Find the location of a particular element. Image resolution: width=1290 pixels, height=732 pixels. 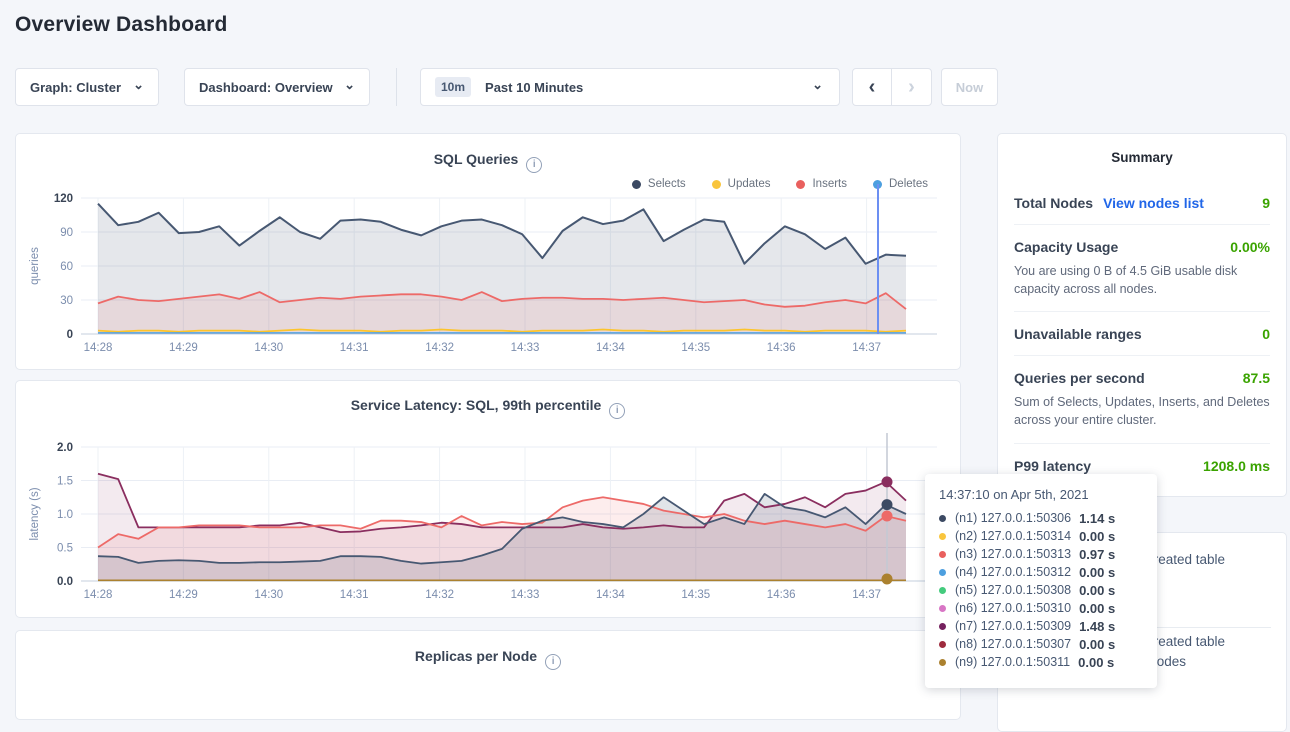

summary-value: 87.5 is located at coordinates (1256, 378).